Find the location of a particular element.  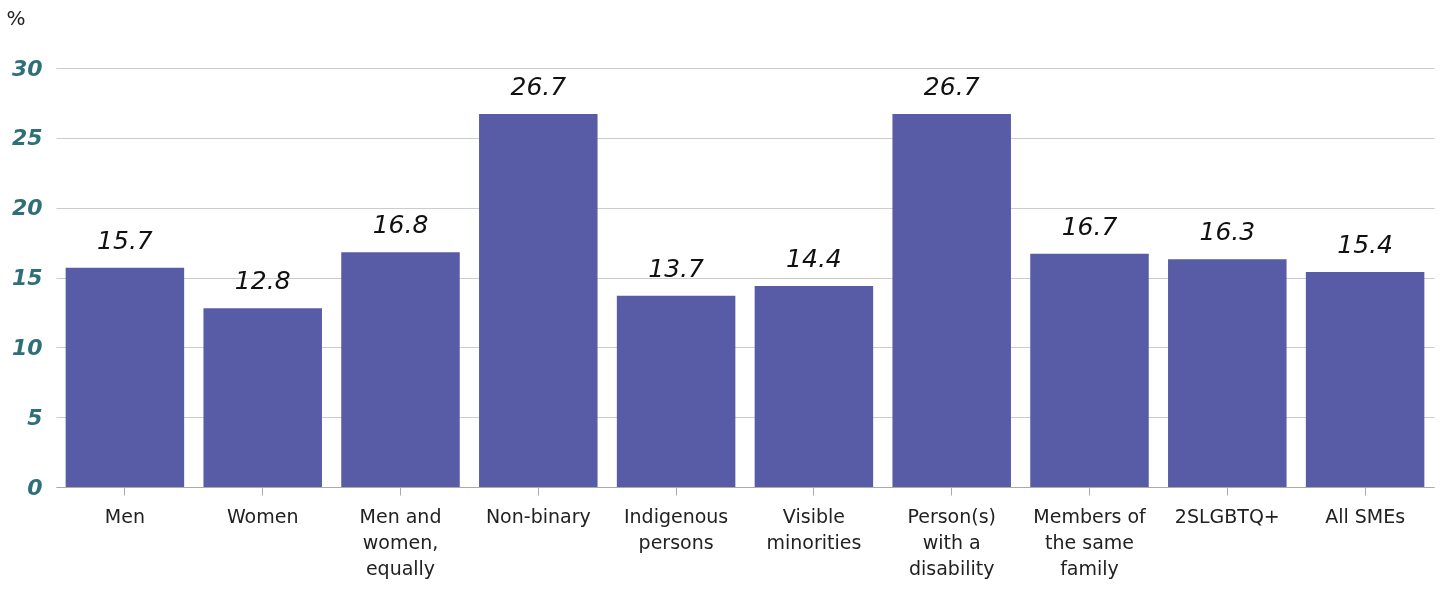

y-tick-label: 5 is located at coordinates (35, 417).